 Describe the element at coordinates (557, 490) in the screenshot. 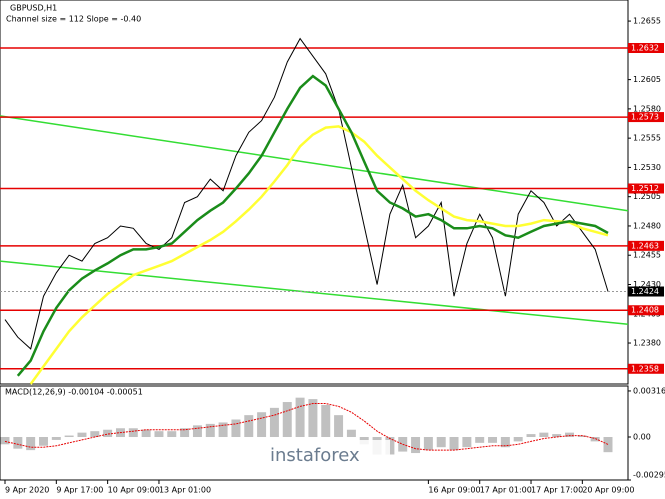

I see `x-tick-label: 17 Apr 17:00` at that location.